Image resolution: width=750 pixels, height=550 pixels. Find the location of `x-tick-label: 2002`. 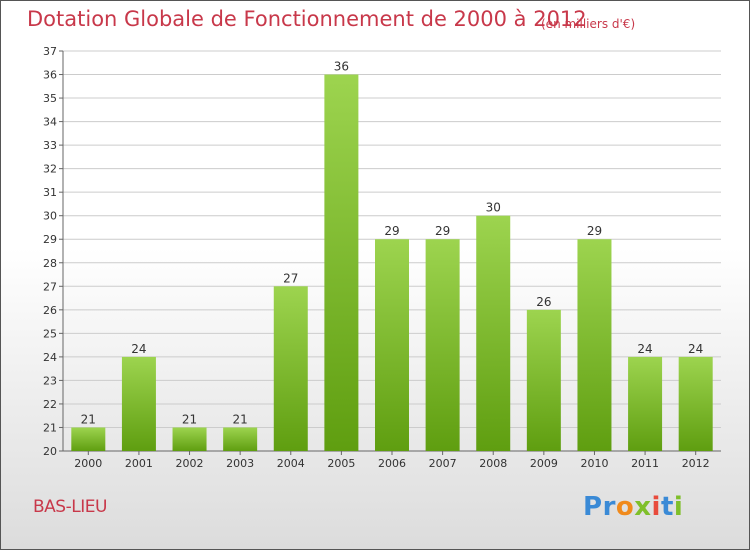

x-tick-label: 2002 is located at coordinates (190, 463).